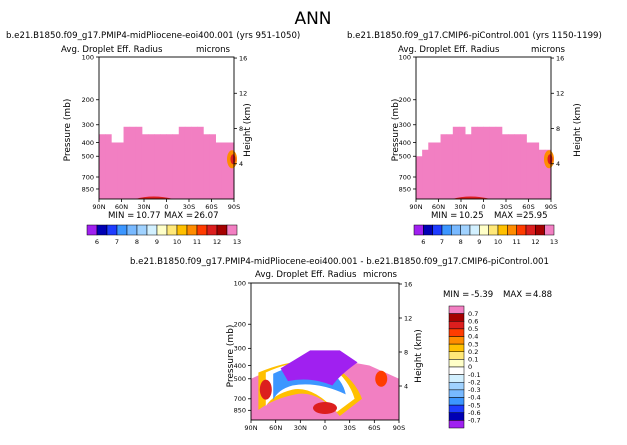 This screenshot has height=445, width=627. What do you see at coordinates (241, 129) in the screenshot?
I see `y-tick-right-label: 8` at bounding box center [241, 129].